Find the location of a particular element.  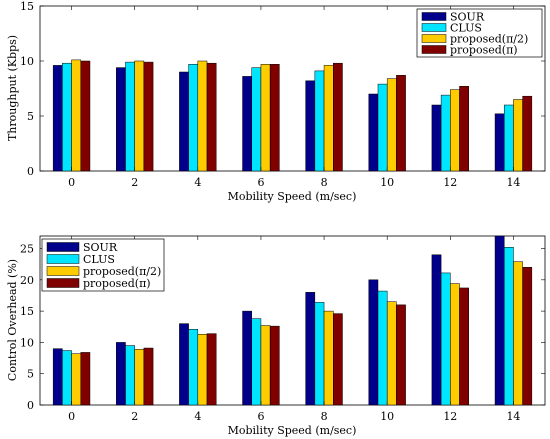

control-overhead-x-tick-label: 12 is located at coordinates (450, 416).